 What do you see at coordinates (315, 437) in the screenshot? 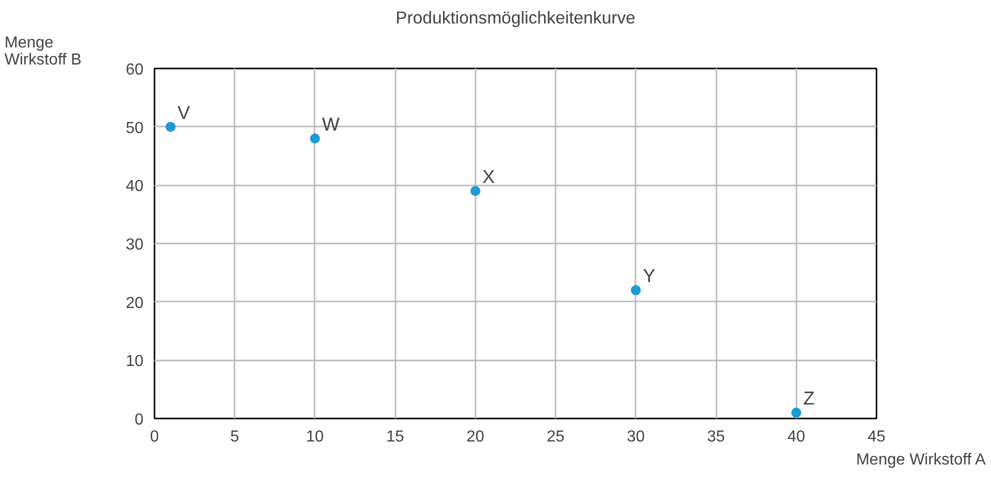
I see `x-tick-label: 10` at bounding box center [315, 437].